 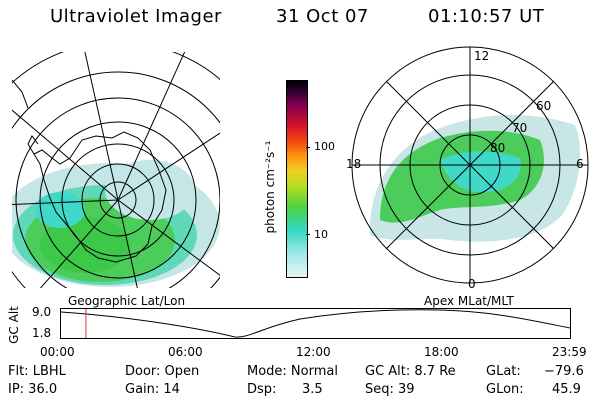 I want to click on sequence-number: Seq: 39, so click(x=390, y=389).